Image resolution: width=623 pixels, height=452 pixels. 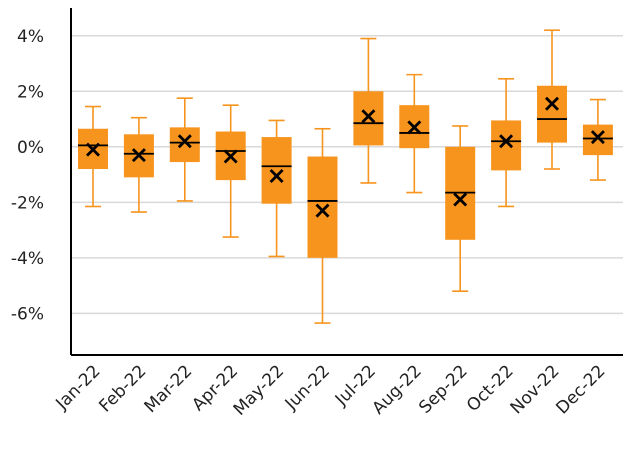 I want to click on y-tick-label: 2%, so click(x=30, y=92).